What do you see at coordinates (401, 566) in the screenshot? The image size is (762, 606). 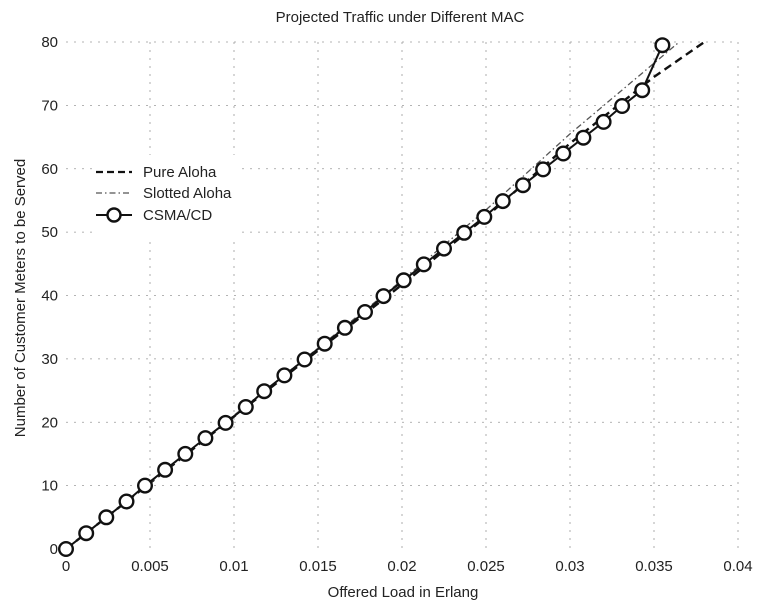 I see `x-tick-label: 0.02` at bounding box center [401, 566].